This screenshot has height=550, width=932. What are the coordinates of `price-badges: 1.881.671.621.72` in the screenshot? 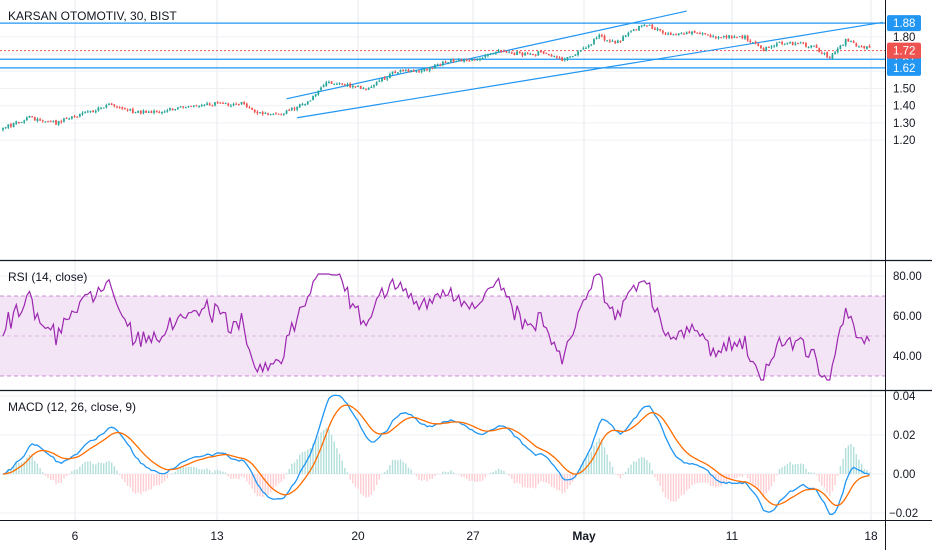 It's located at (904, 45).